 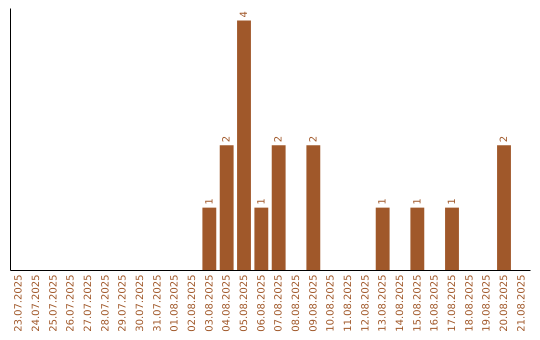 I want to click on x-tick-label: 30.07.2025, so click(x=140, y=303).